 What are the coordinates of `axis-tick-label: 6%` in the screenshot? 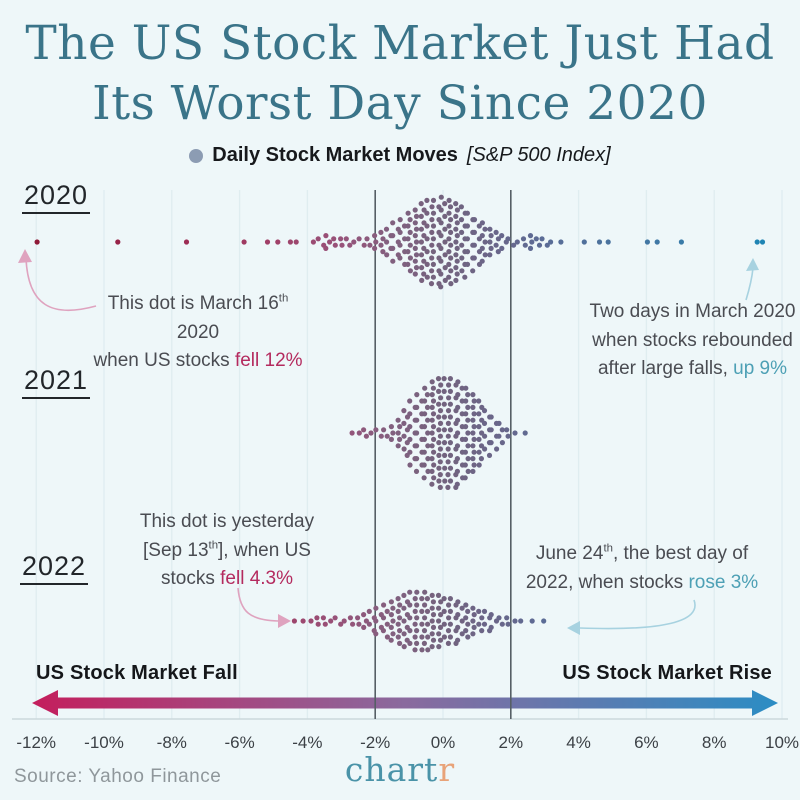 It's located at (646, 742).